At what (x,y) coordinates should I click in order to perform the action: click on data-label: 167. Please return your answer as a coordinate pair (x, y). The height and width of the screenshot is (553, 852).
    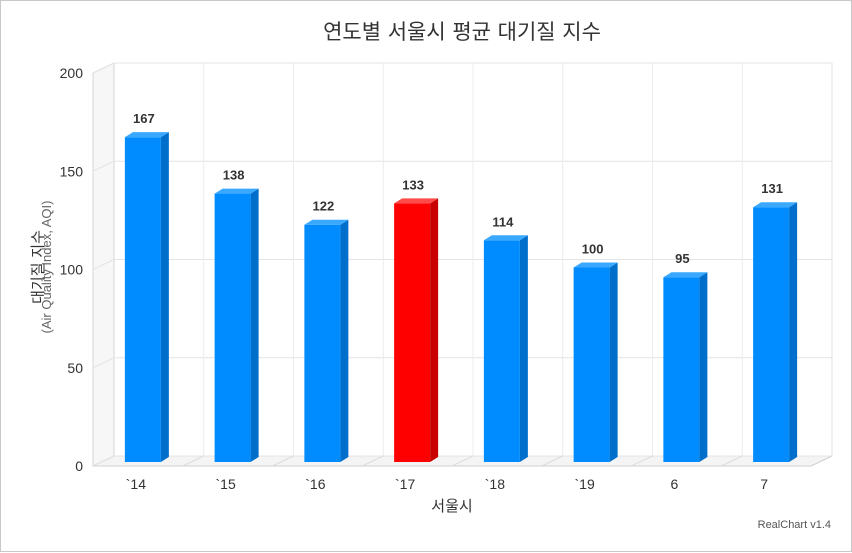
    Looking at the image, I should click on (144, 118).